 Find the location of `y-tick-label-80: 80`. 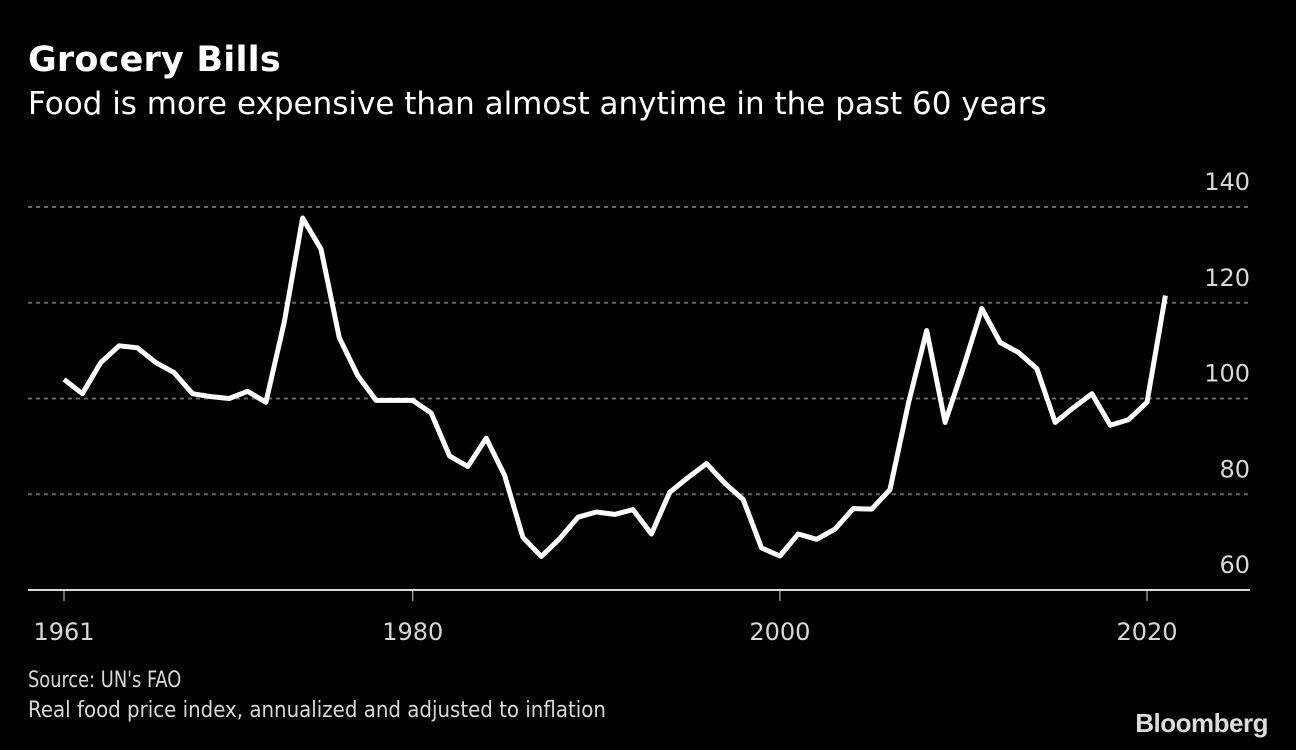

y-tick-label-80: 80 is located at coordinates (1234, 469).